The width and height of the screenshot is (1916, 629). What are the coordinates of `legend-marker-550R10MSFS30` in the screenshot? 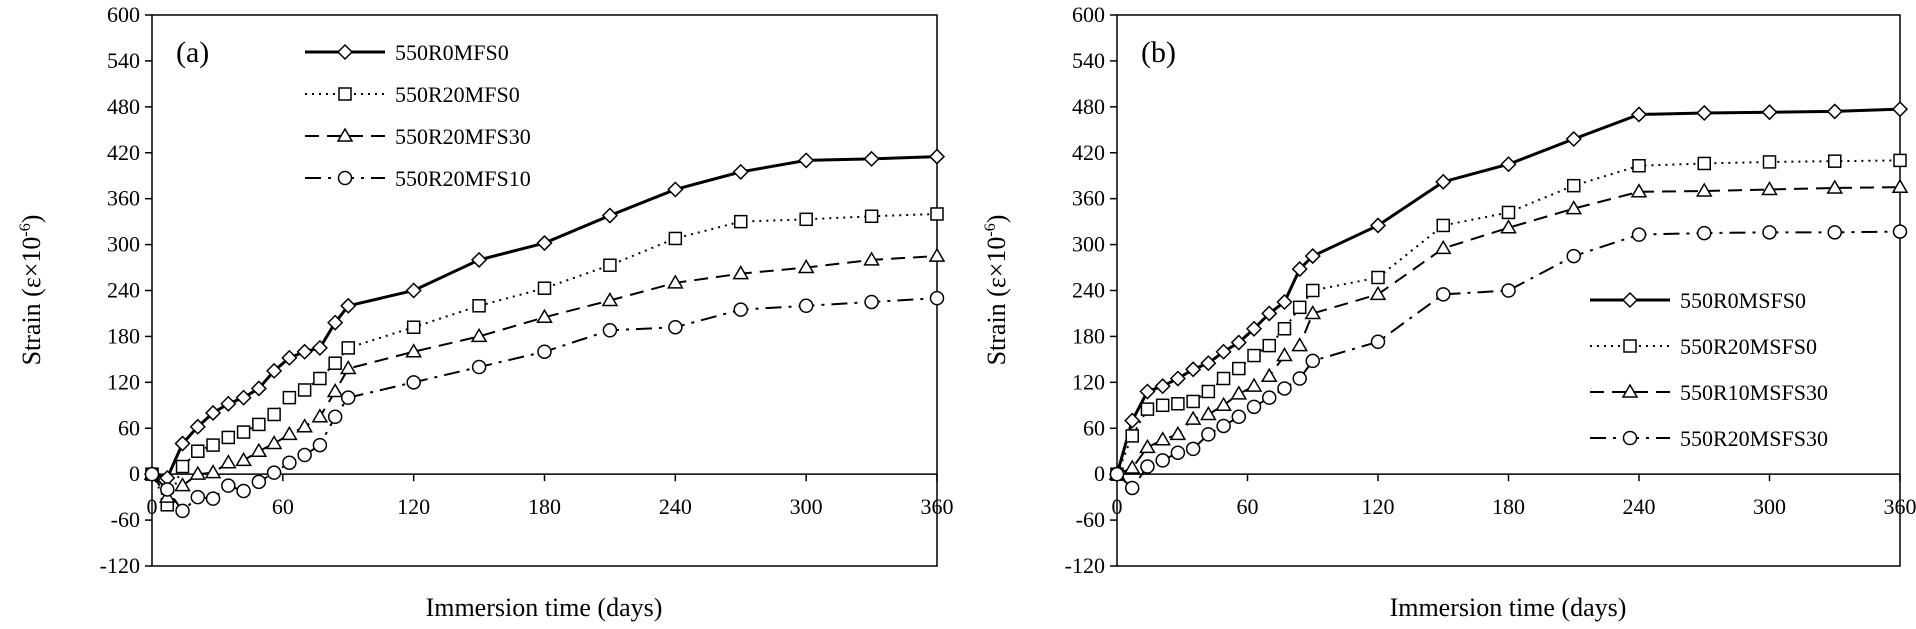 It's located at (1630, 390).